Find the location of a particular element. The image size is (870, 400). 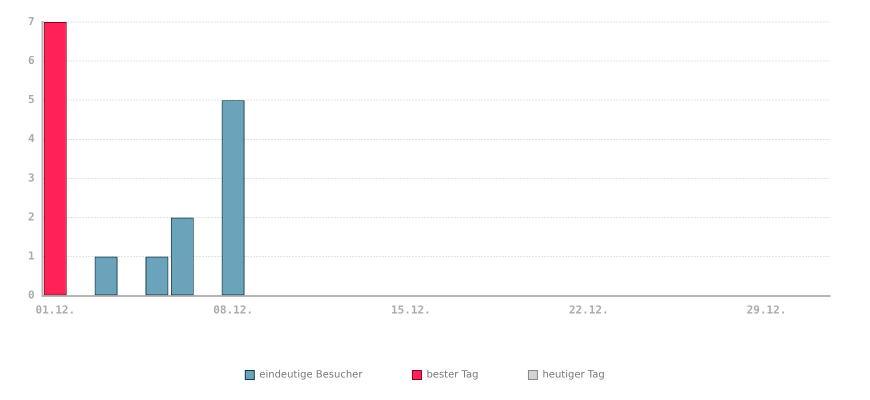

y-tick-label: 6 is located at coordinates (31, 60).